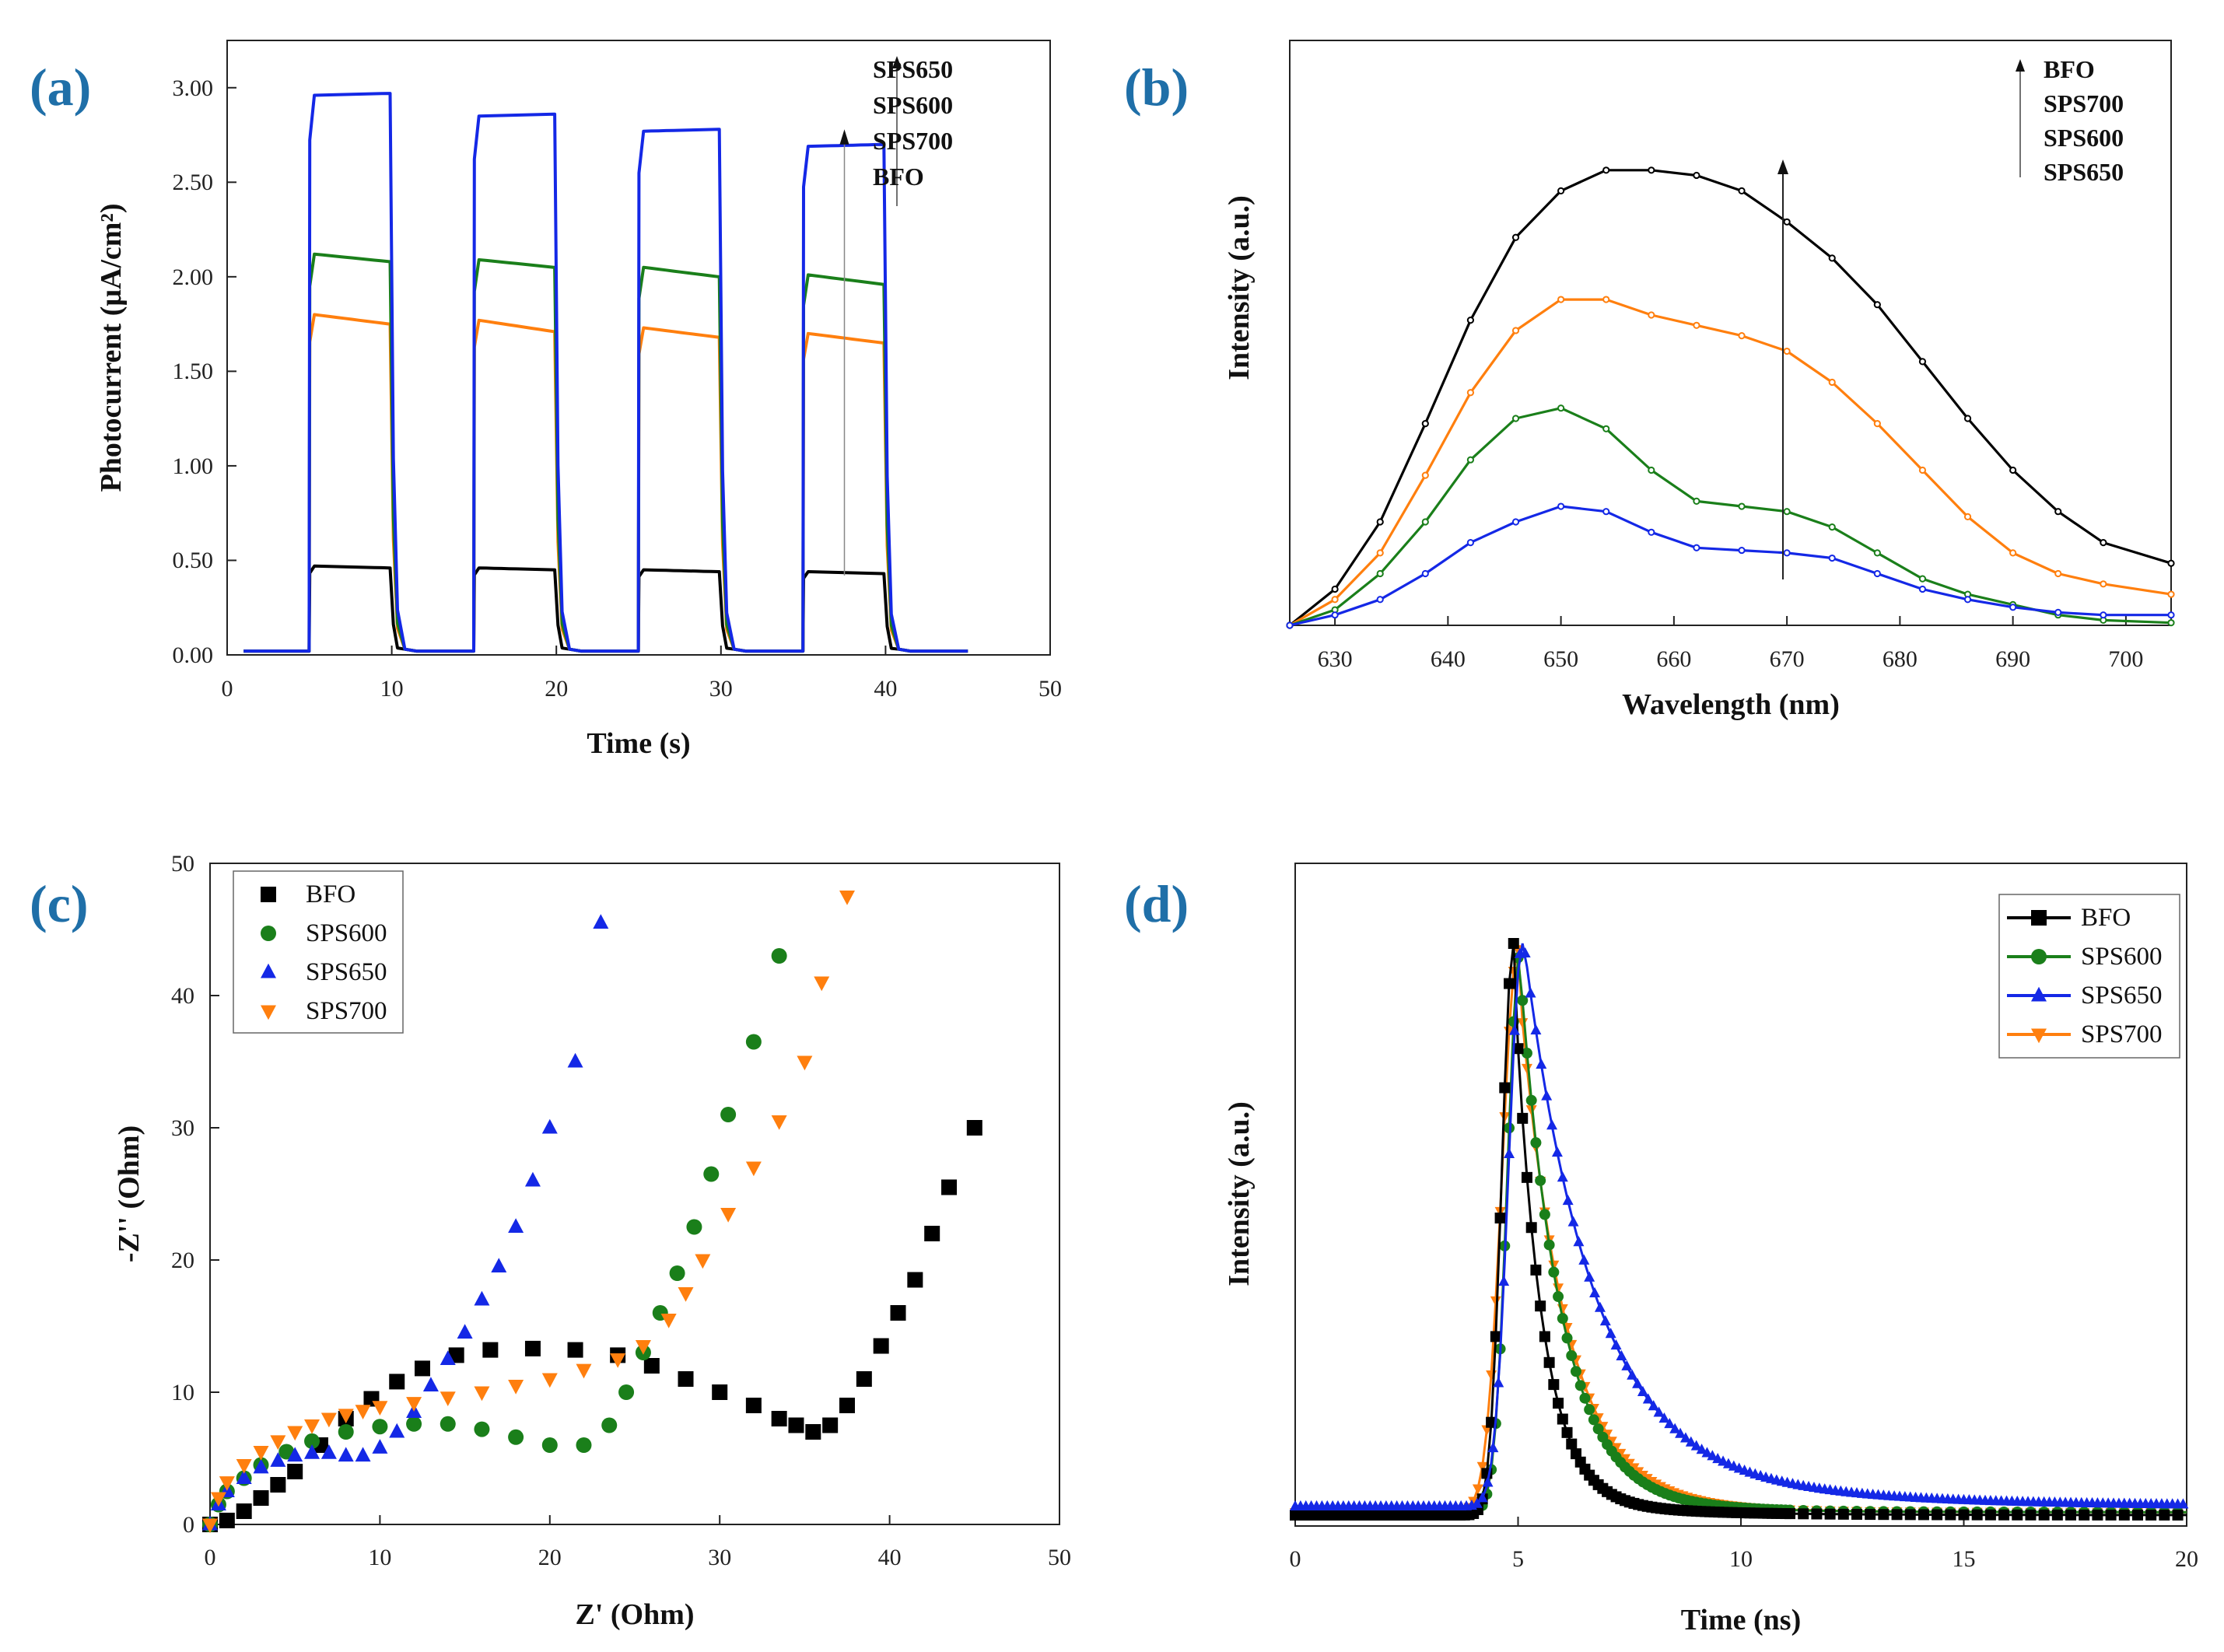 This screenshot has height=1652, width=2224. I want to click on legend-marker-SPS650, so click(268, 971).